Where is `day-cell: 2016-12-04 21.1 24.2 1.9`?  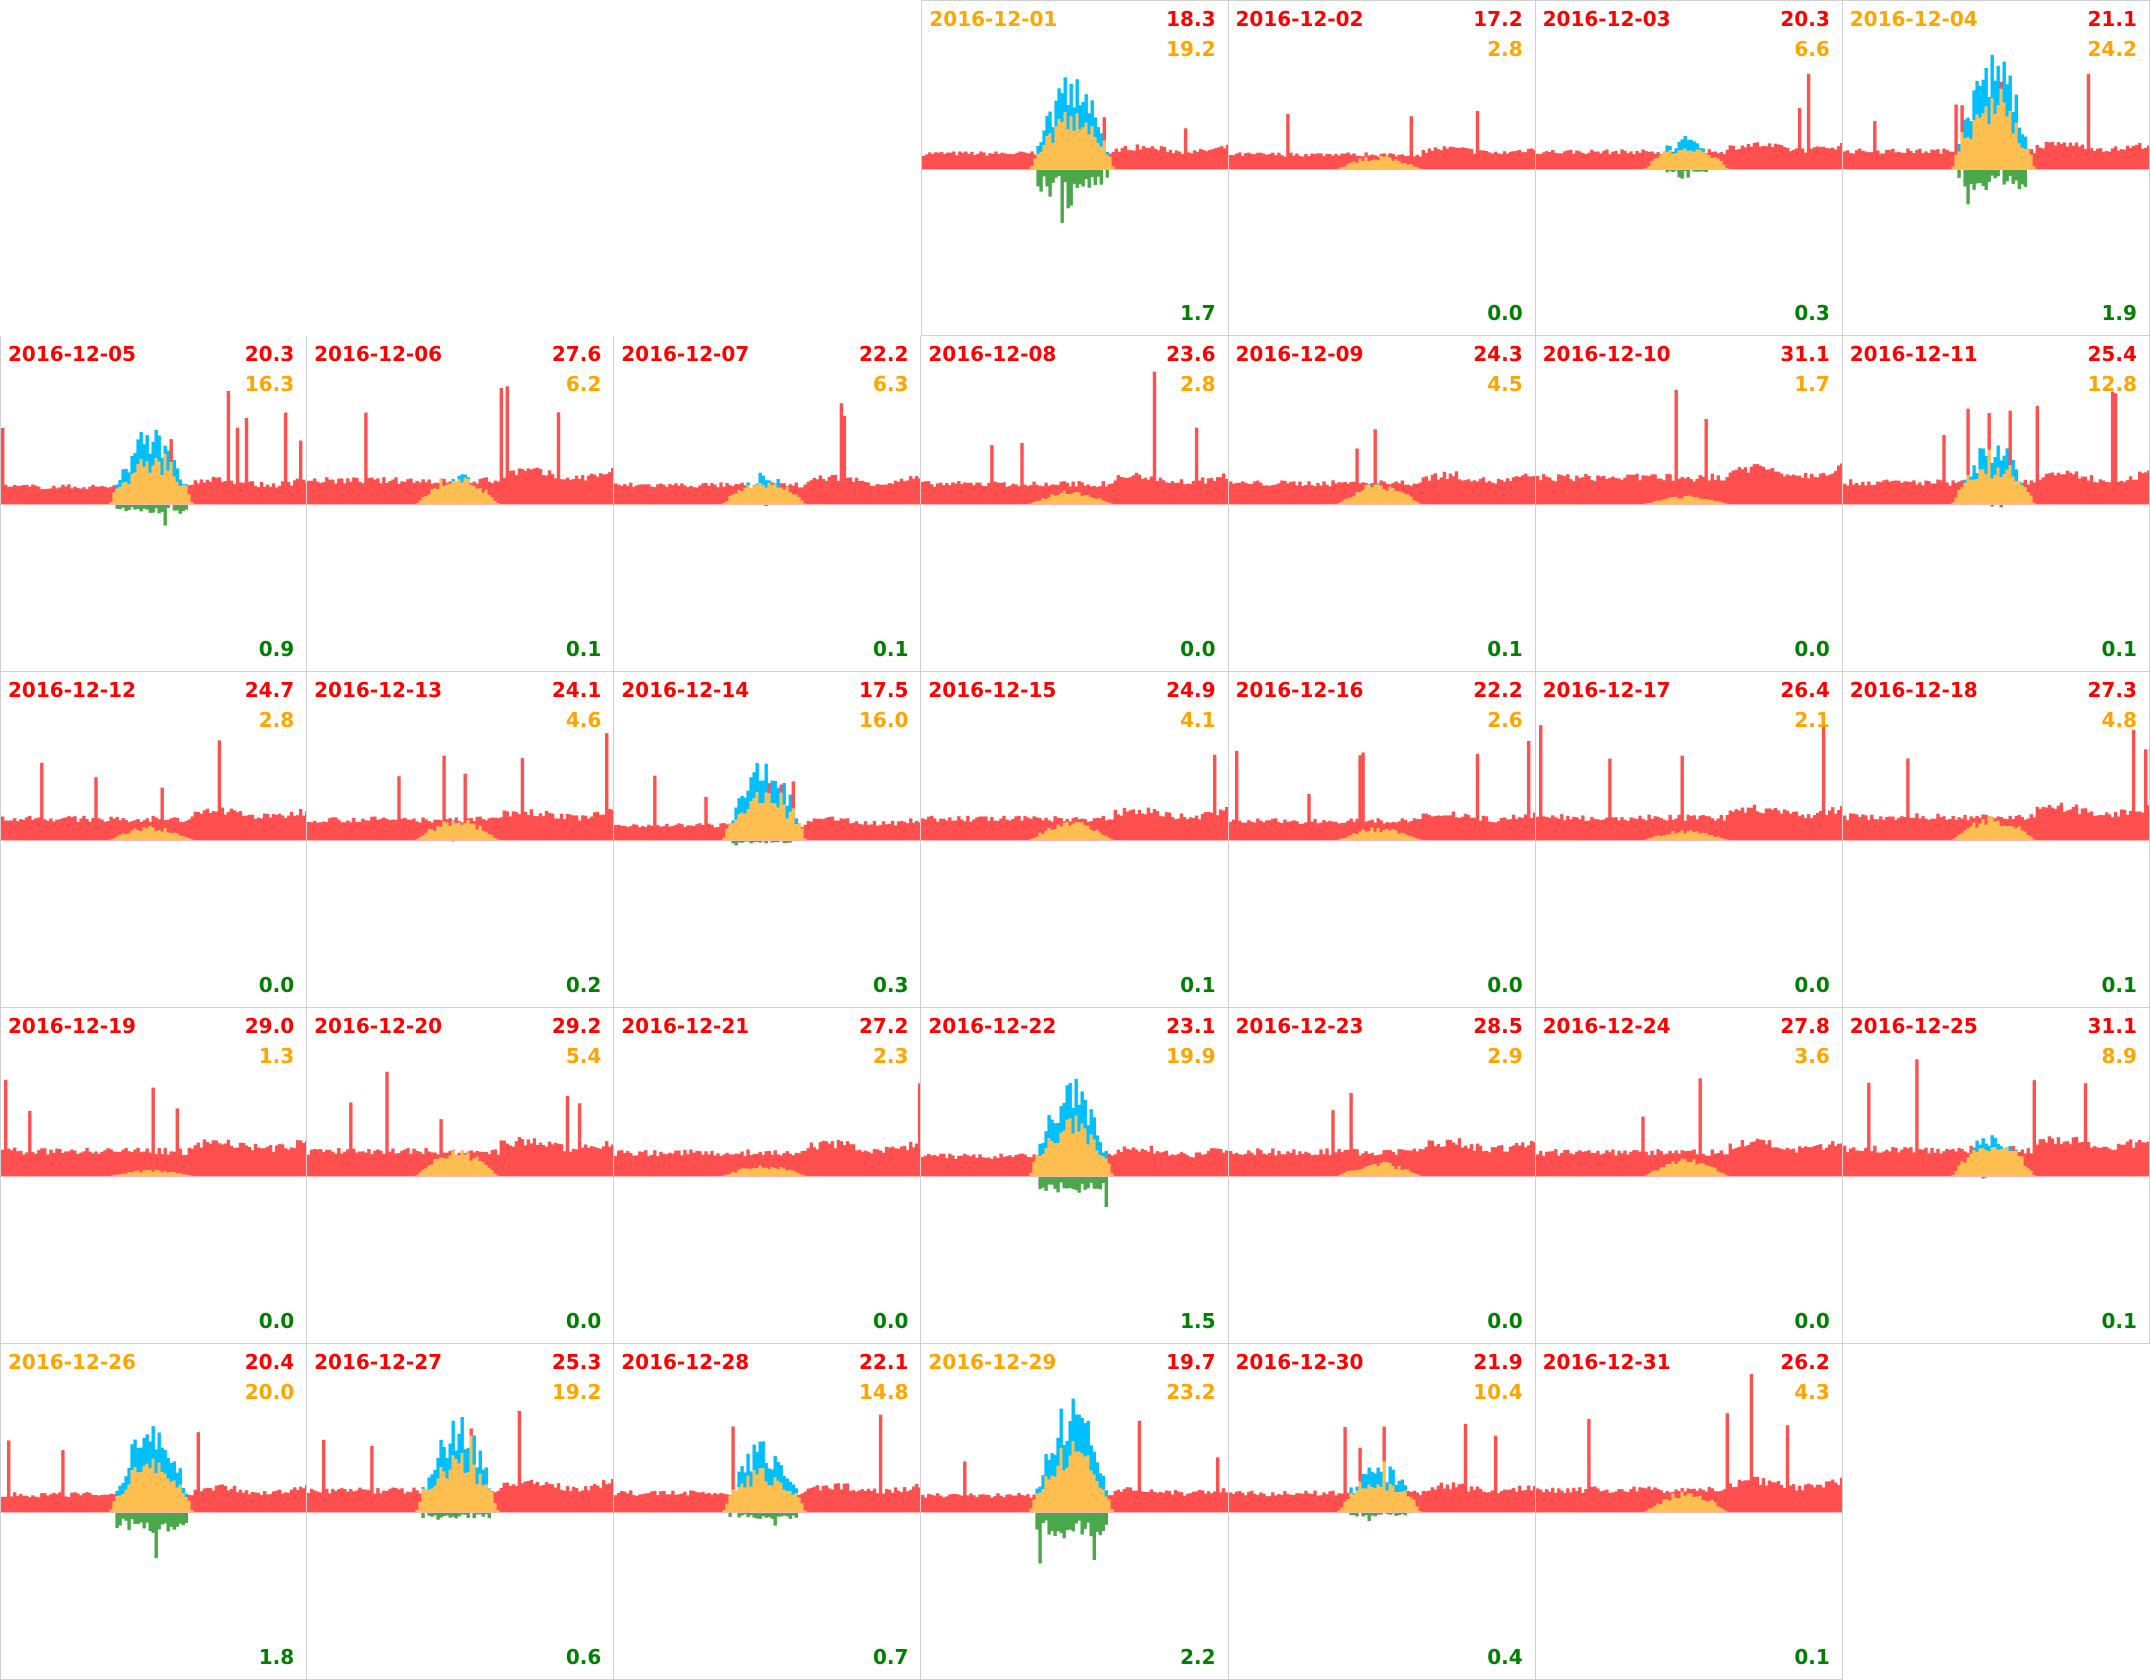 day-cell: 2016-12-04 21.1 24.2 1.9 is located at coordinates (1996, 168).